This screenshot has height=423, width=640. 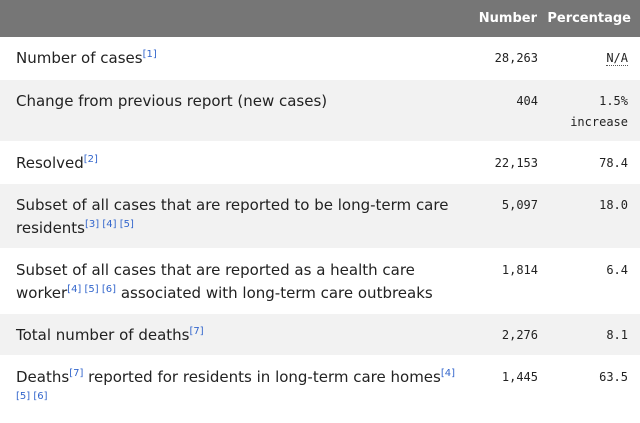 What do you see at coordinates (589, 18) in the screenshot?
I see `header-percentage: Percentage` at bounding box center [589, 18].